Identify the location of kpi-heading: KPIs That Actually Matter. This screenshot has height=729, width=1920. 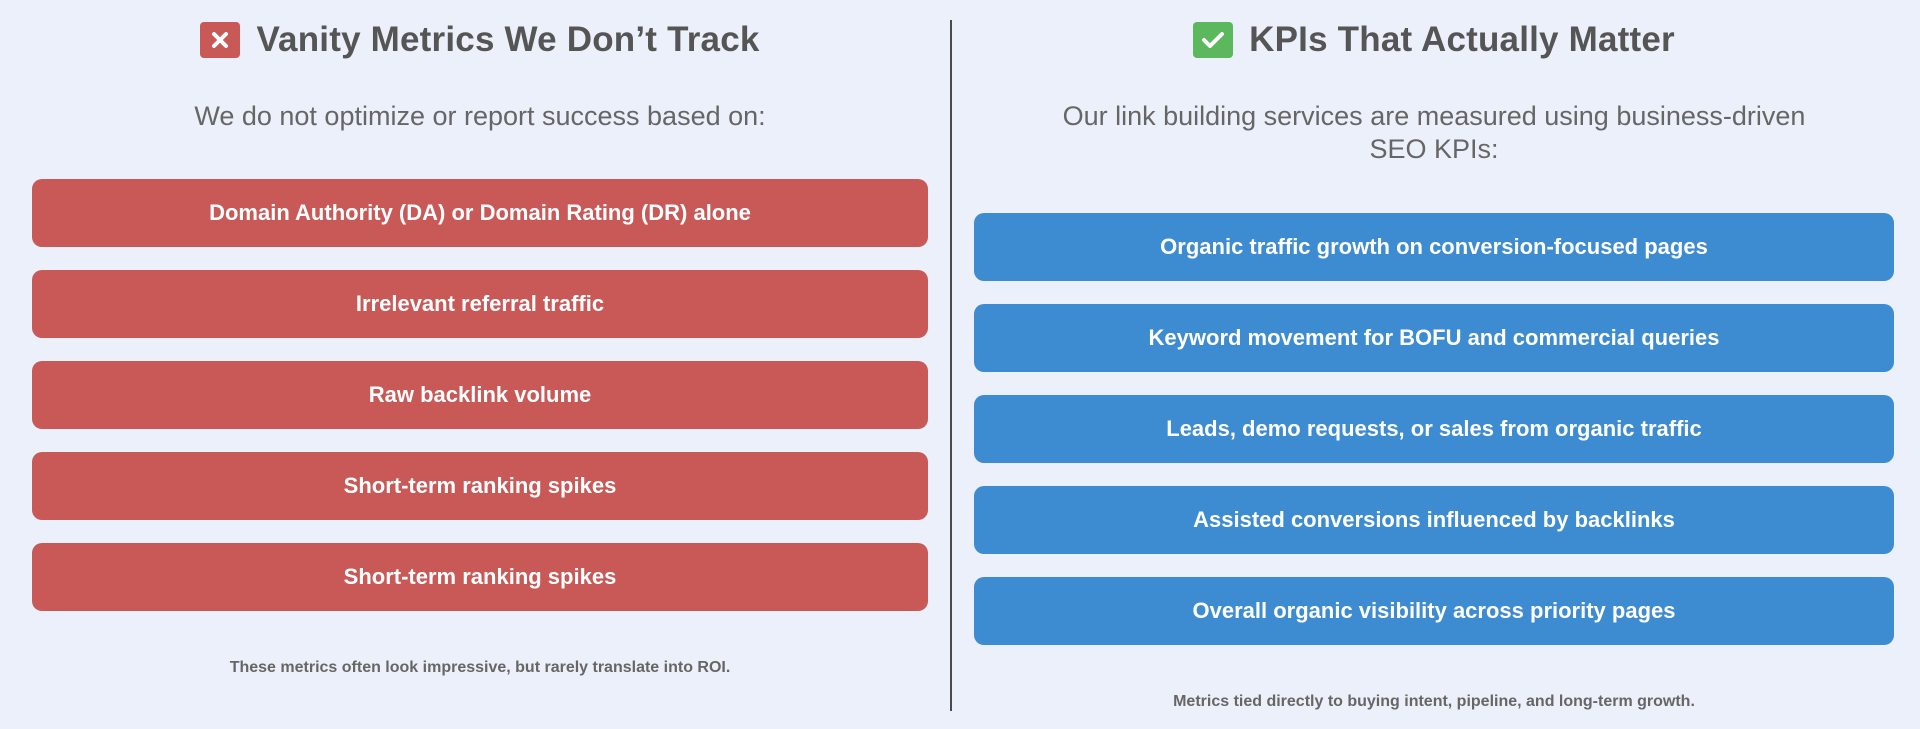
(1434, 40).